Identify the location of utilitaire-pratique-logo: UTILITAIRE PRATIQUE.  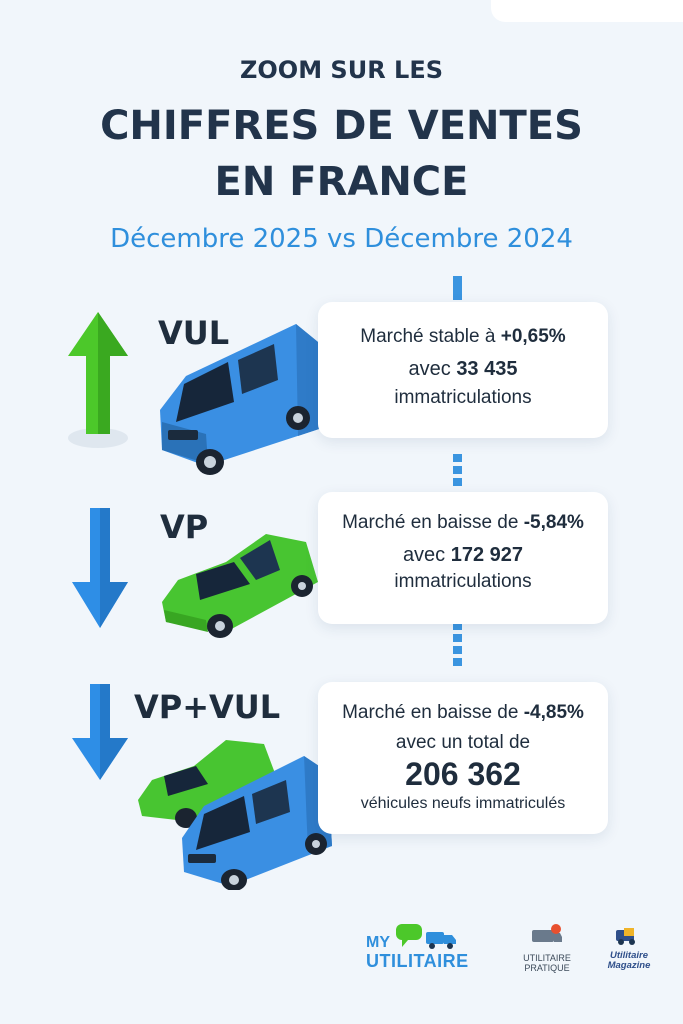
(547, 948).